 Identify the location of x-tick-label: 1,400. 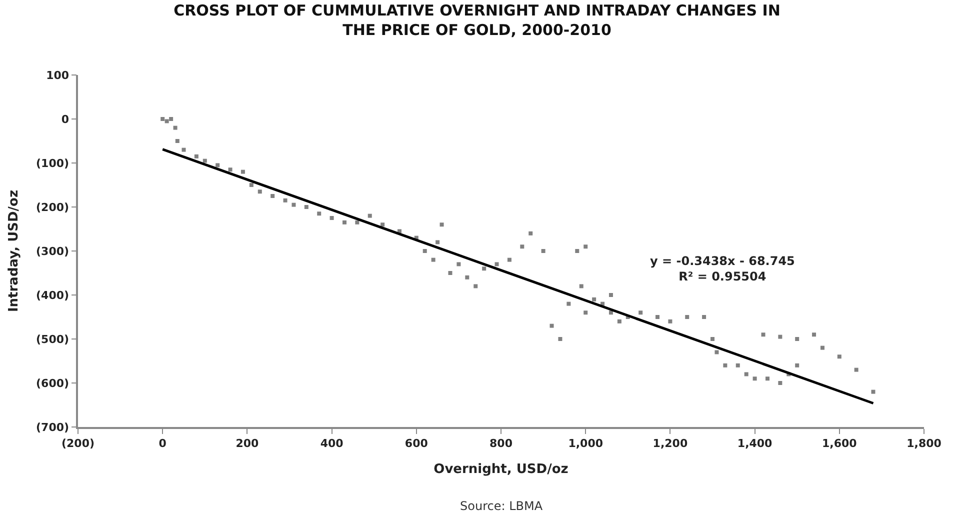
(755, 443).